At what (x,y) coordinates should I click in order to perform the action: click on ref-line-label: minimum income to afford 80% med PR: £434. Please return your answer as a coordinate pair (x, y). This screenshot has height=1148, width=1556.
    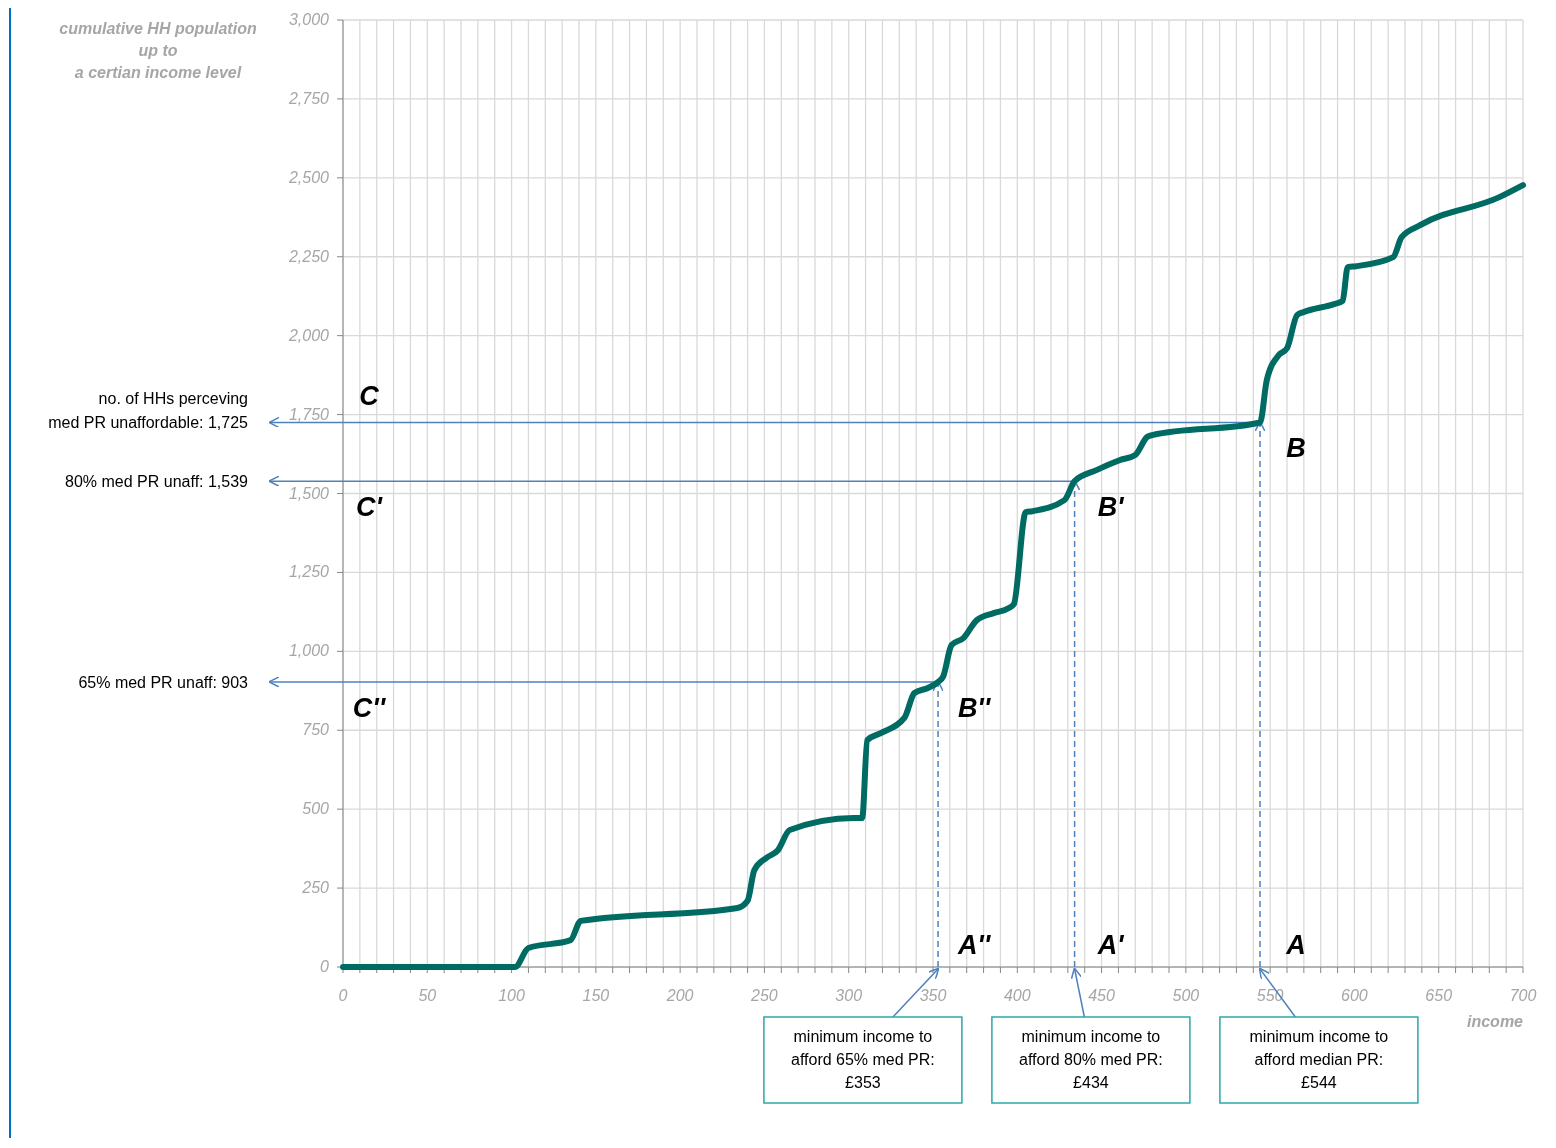
    Looking at the image, I should click on (1091, 1059).